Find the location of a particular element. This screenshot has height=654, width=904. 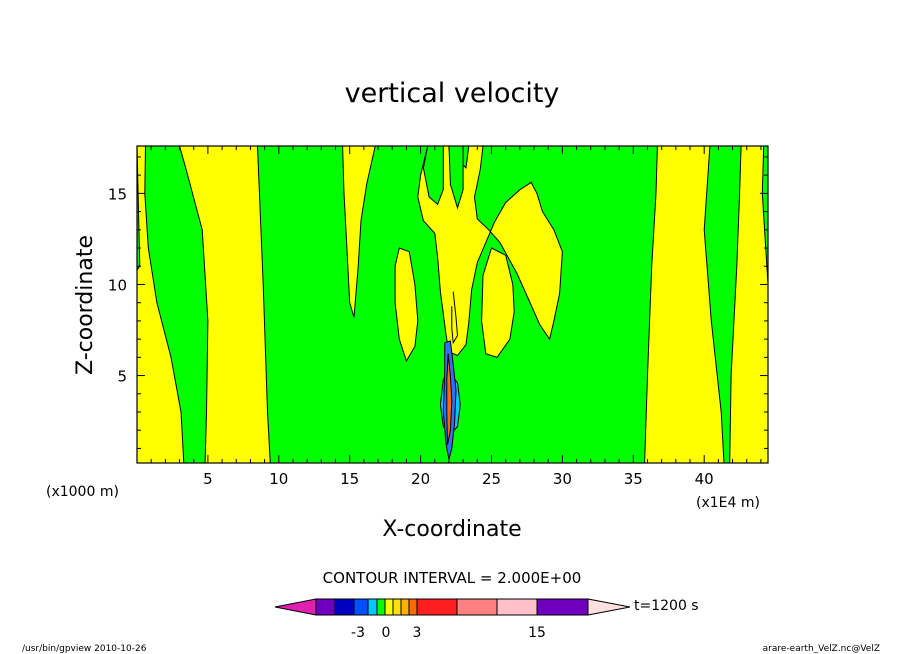

y-tick-label: 15 is located at coordinates (117, 194).